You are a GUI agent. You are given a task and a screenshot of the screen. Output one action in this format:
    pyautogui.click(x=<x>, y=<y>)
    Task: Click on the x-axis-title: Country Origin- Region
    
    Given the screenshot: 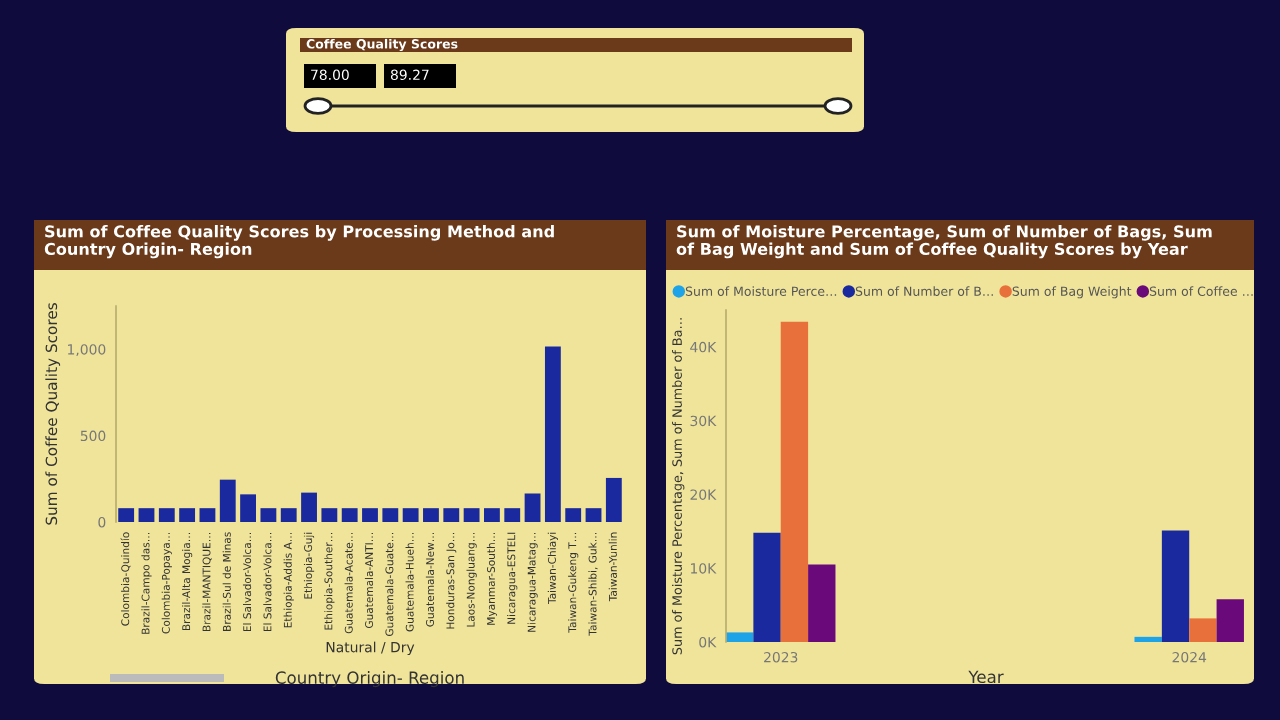 What is the action you would take?
    pyautogui.click(x=369, y=679)
    